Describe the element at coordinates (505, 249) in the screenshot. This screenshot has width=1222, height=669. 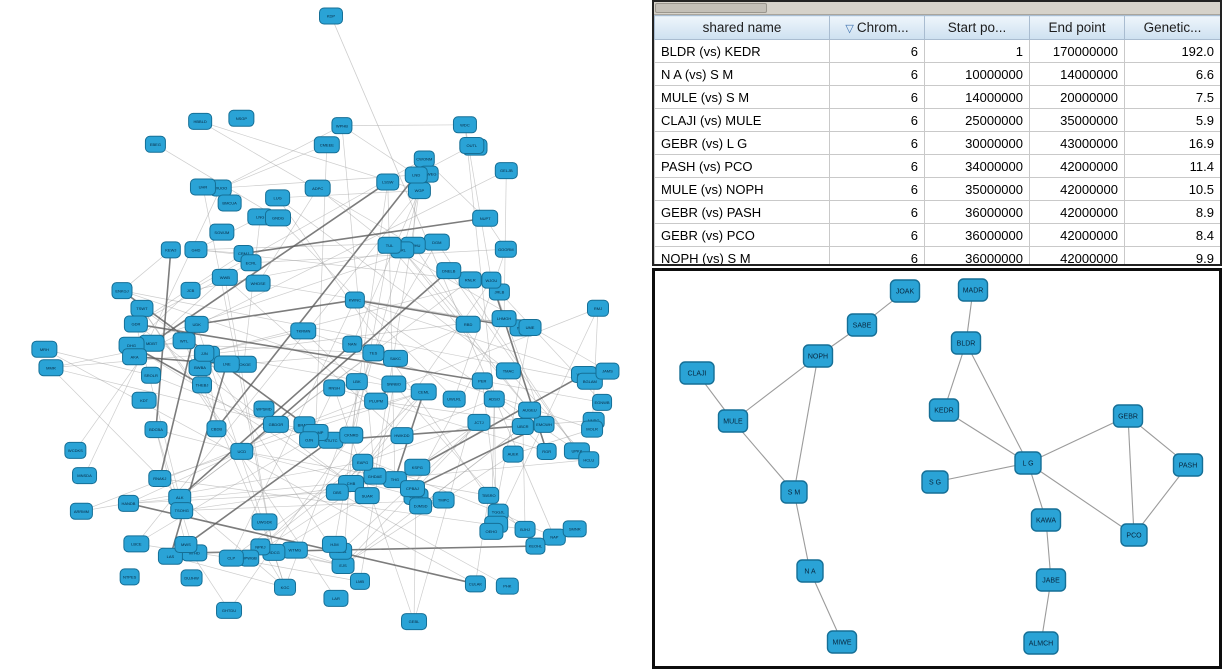
I see `network-node: GOORM` at that location.